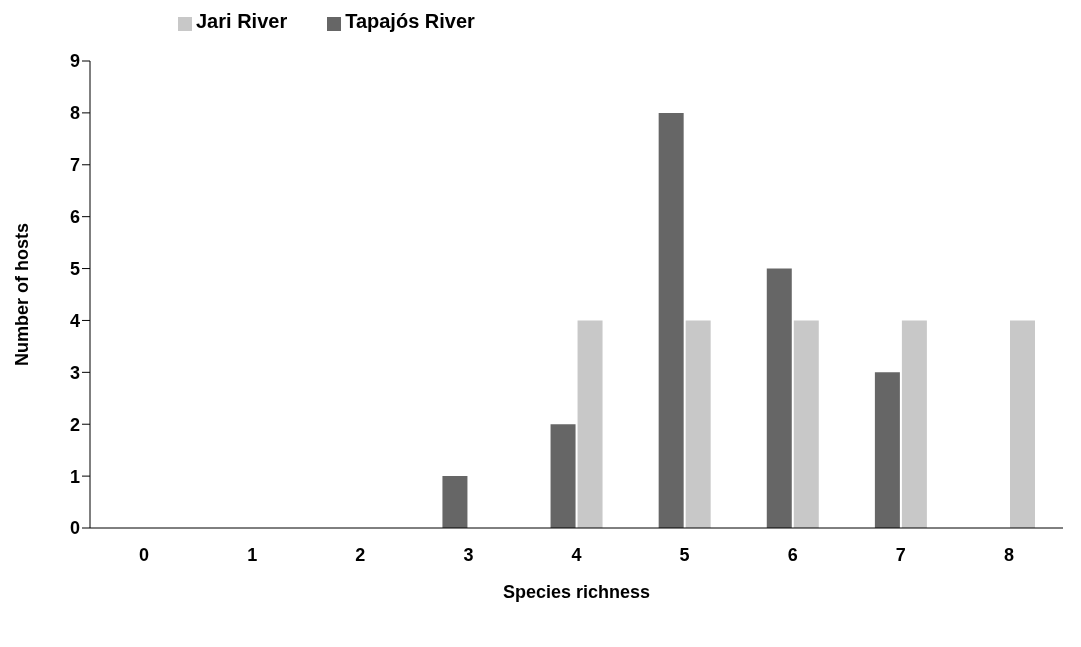 The height and width of the screenshot is (647, 1081). Describe the element at coordinates (74, 424) in the screenshot. I see `y-tick-label: 2` at that location.